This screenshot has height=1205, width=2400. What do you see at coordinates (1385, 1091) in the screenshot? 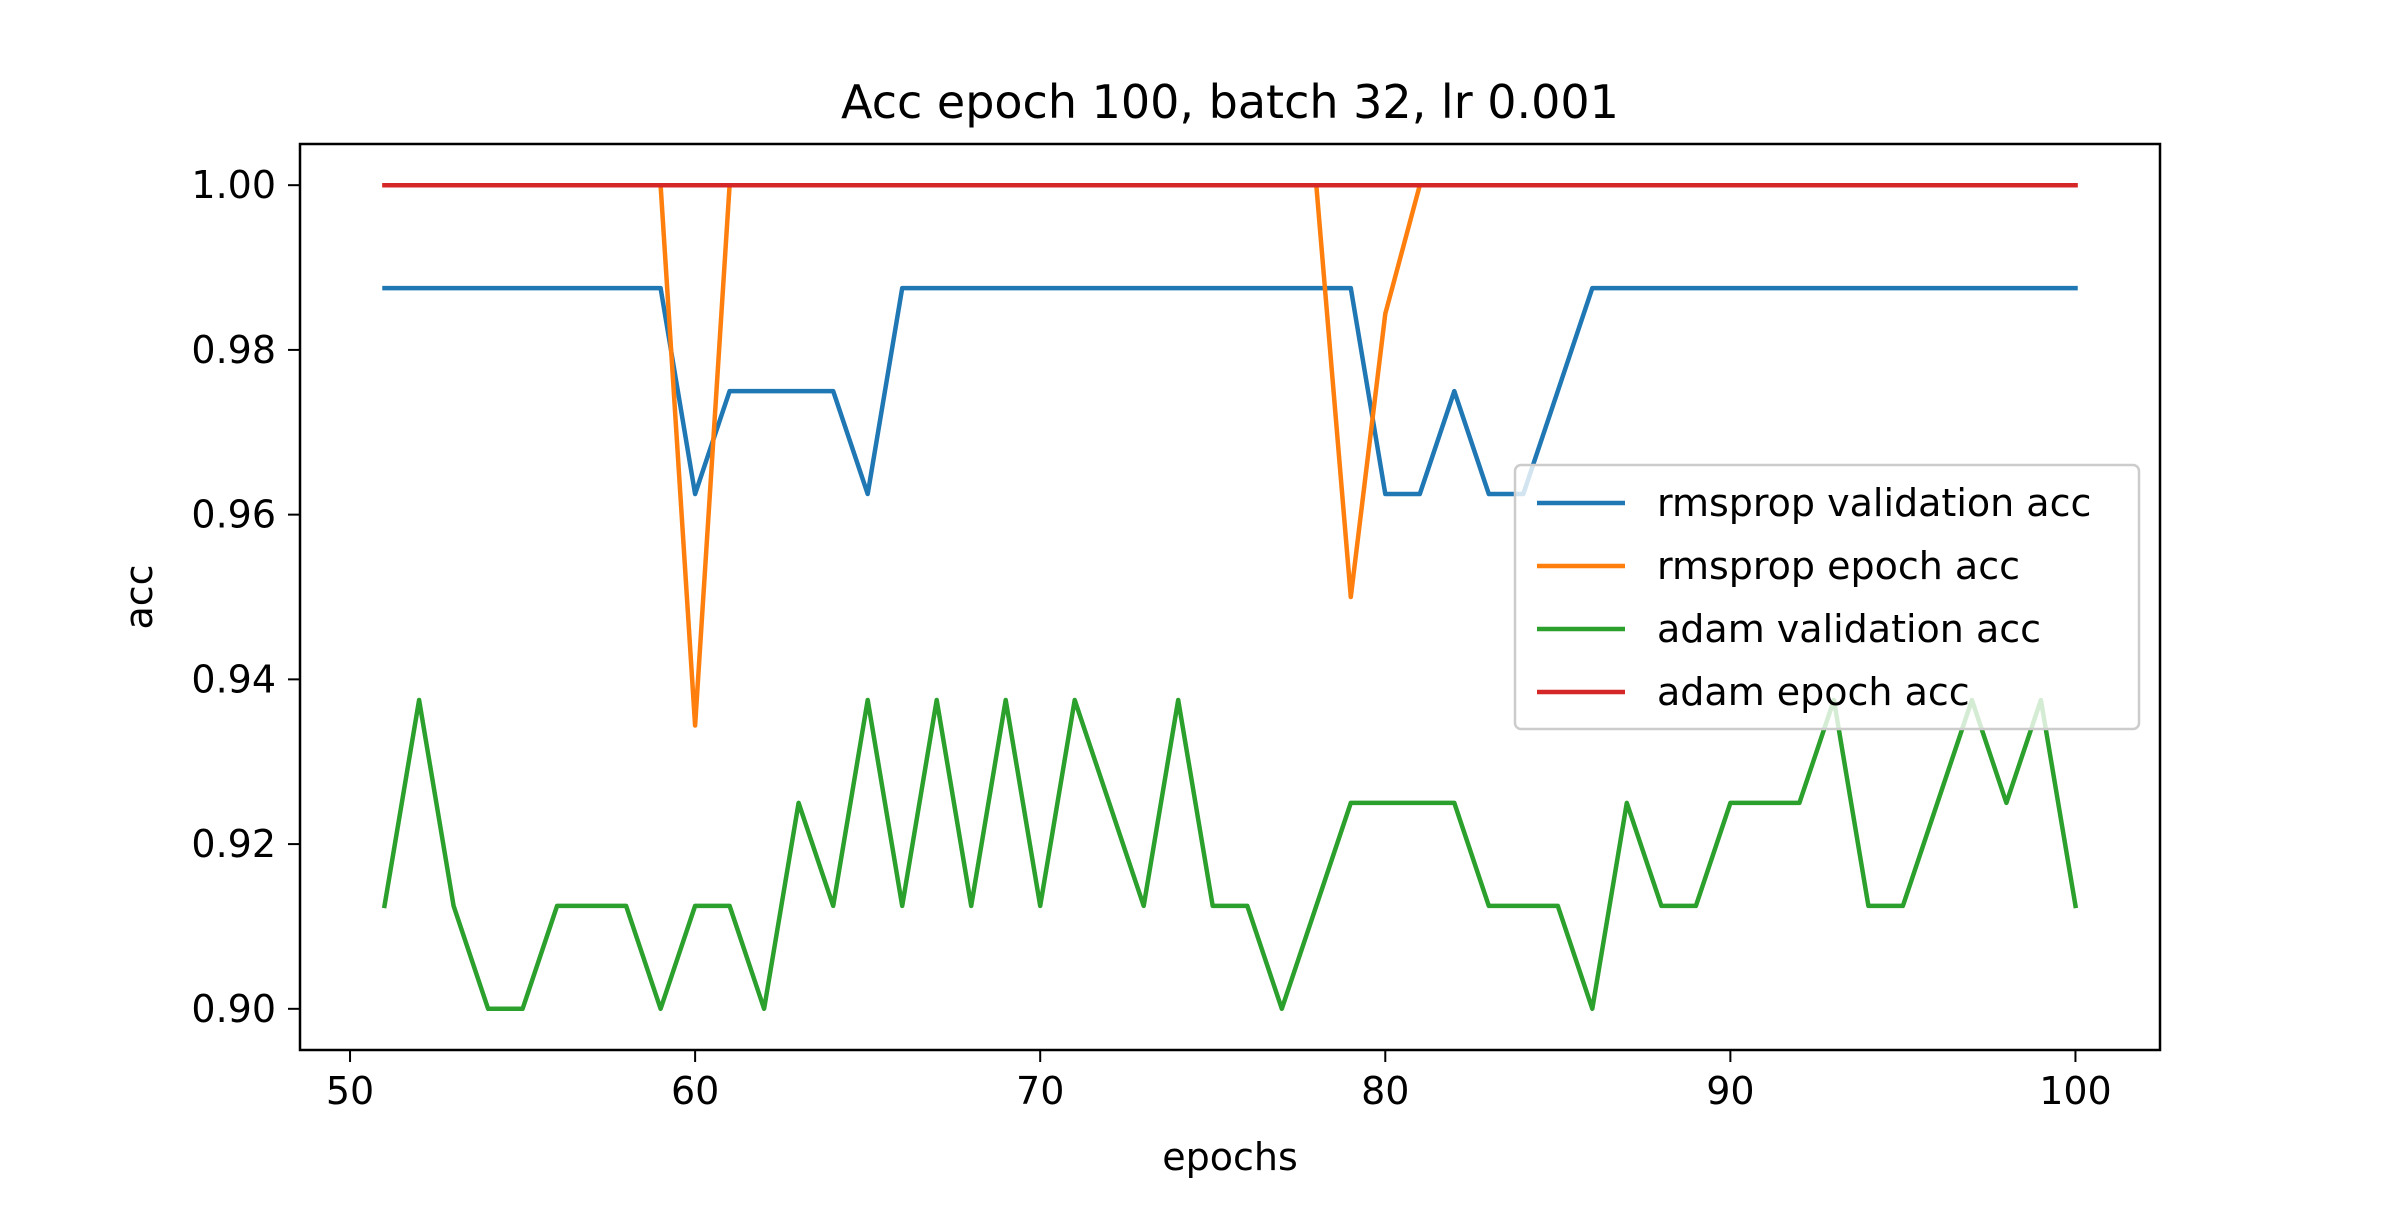
I see `x-tick-label: 80` at bounding box center [1385, 1091].